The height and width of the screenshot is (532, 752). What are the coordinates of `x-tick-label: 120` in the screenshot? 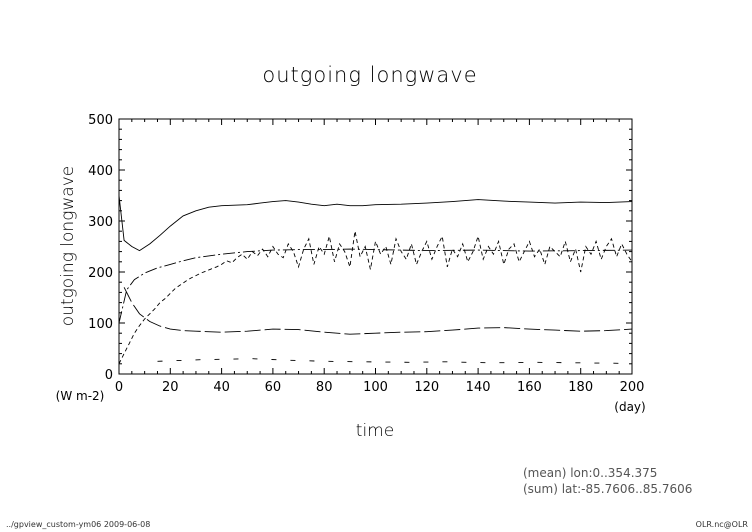 It's located at (426, 387).